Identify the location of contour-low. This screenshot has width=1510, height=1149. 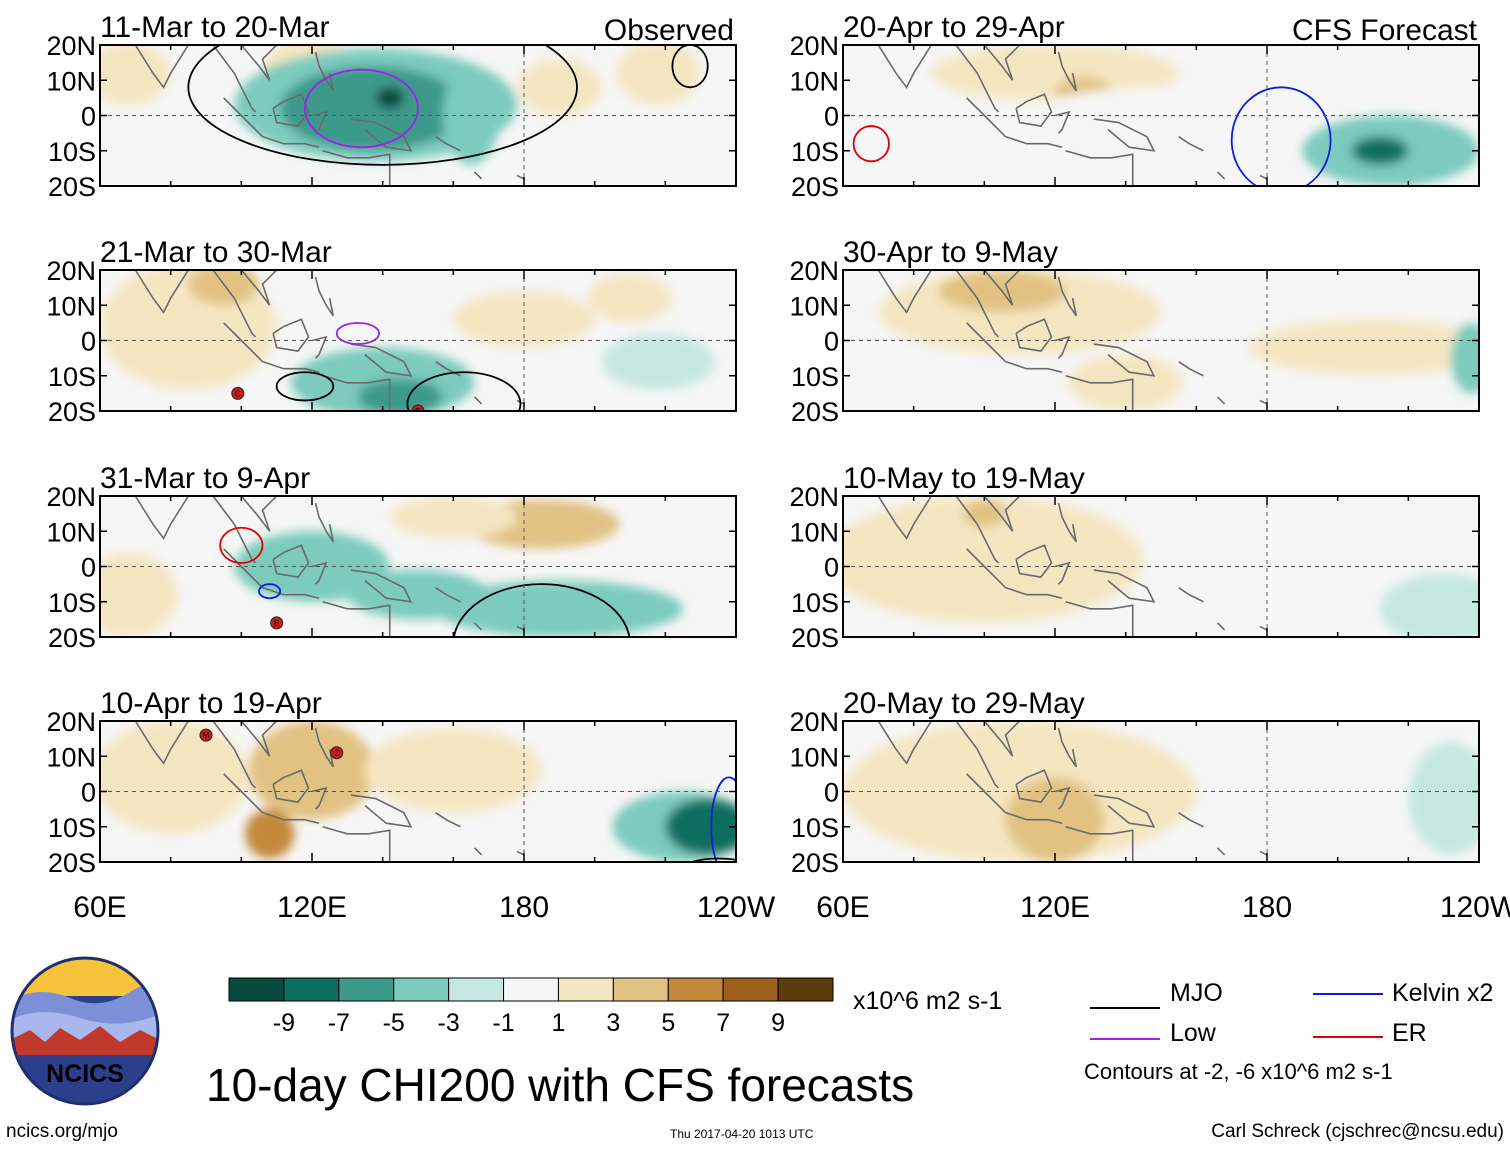
(358, 333).